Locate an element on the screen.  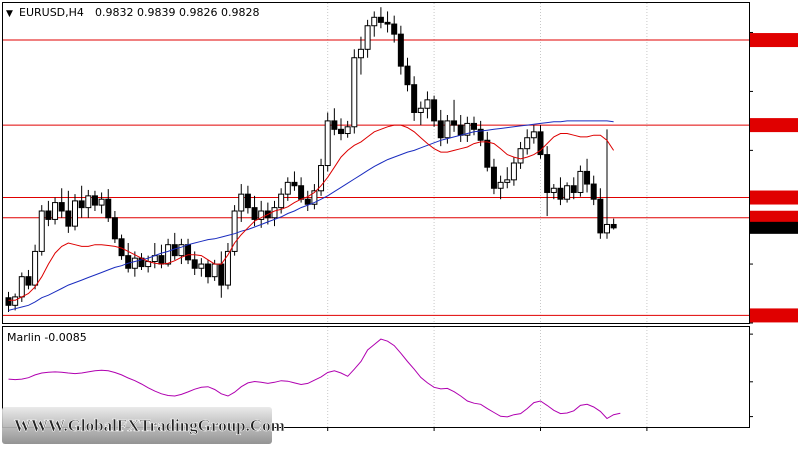
current-price-tag is located at coordinates (774, 228).